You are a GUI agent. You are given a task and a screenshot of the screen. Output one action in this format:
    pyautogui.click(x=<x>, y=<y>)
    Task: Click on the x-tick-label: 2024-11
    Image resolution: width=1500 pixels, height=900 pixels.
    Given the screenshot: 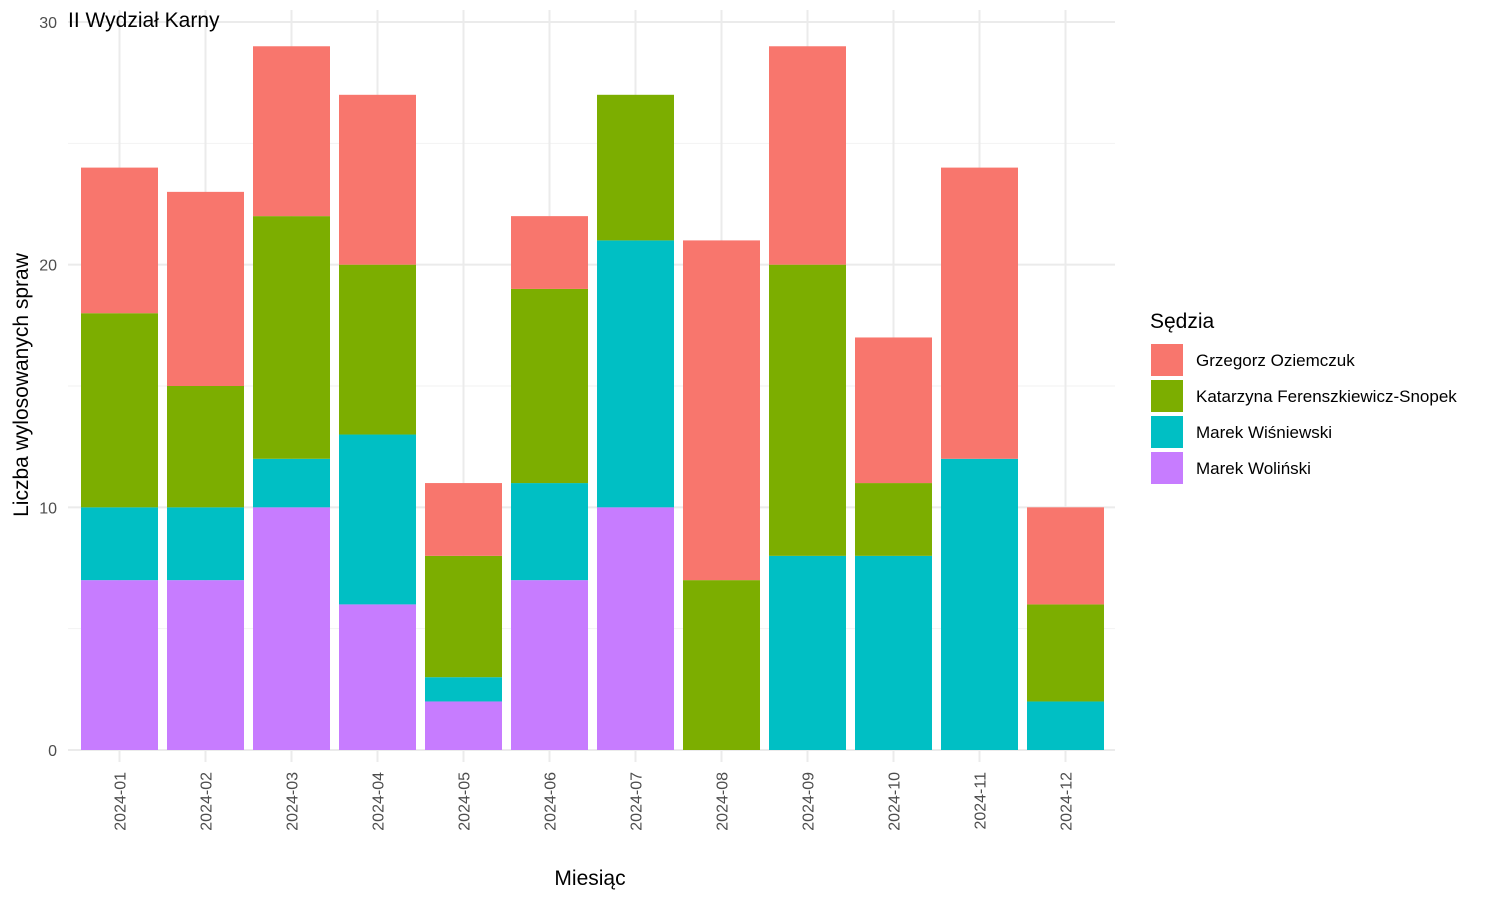 What is the action you would take?
    pyautogui.click(x=981, y=801)
    